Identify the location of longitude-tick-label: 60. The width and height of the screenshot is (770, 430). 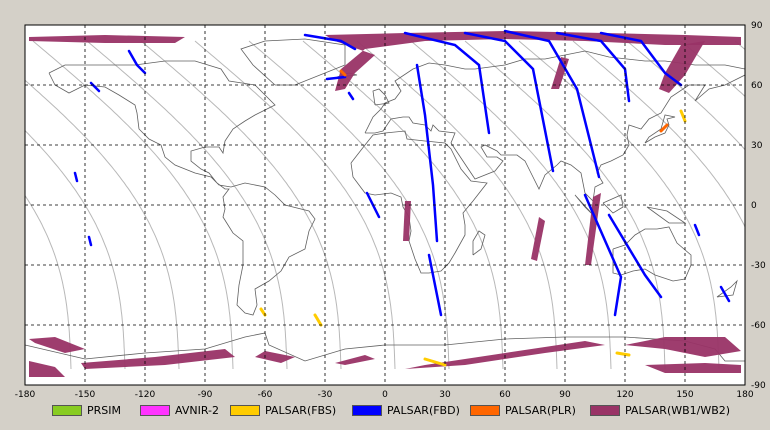
(505, 395).